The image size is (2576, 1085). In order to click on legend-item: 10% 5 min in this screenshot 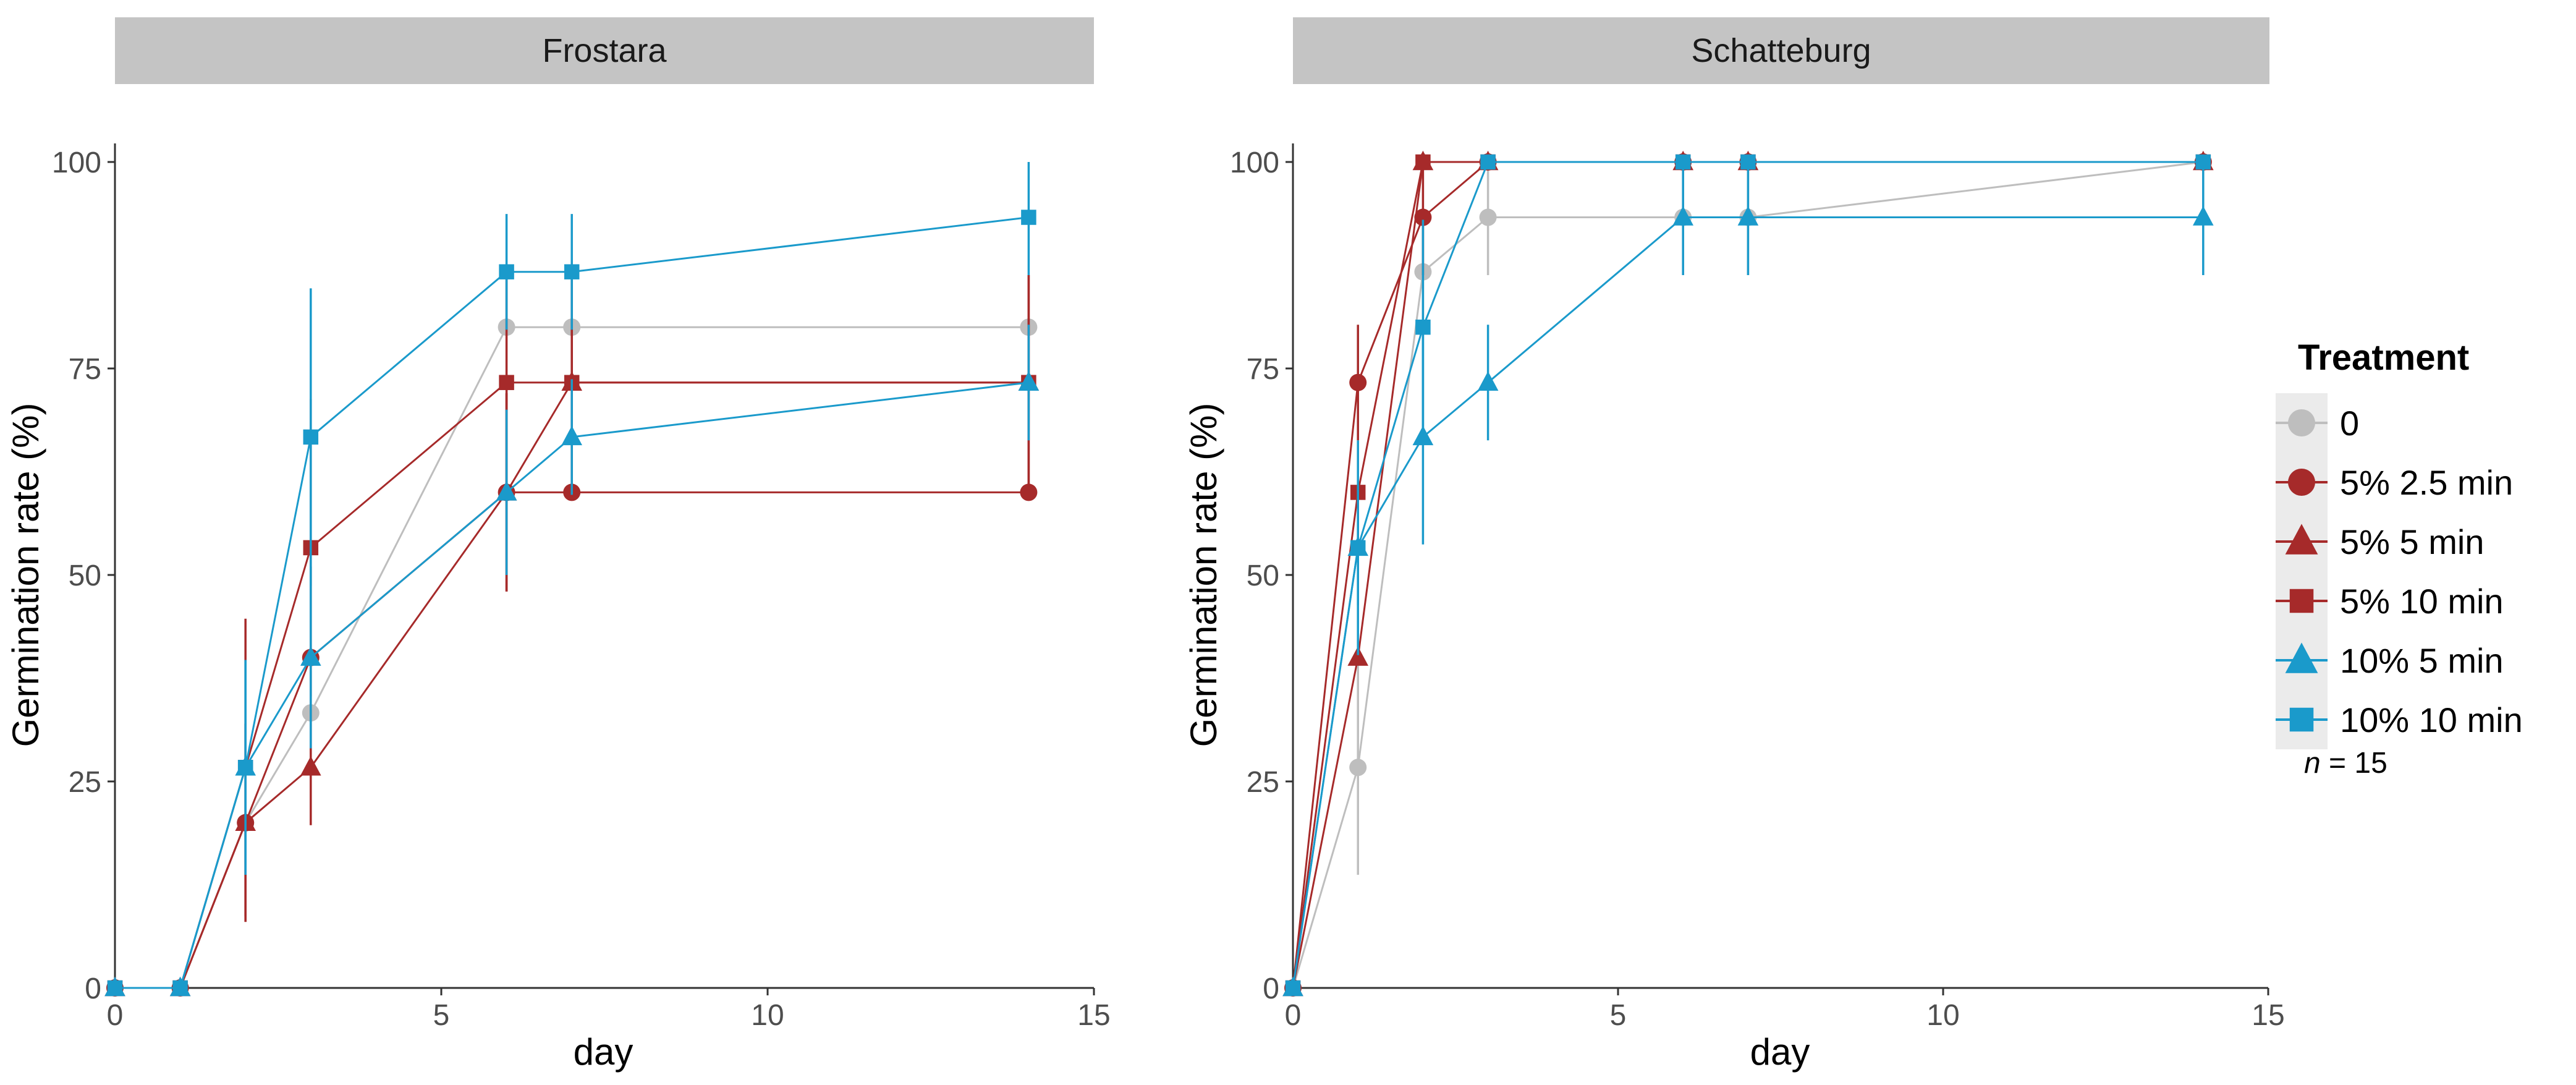, I will do `click(2390, 660)`.